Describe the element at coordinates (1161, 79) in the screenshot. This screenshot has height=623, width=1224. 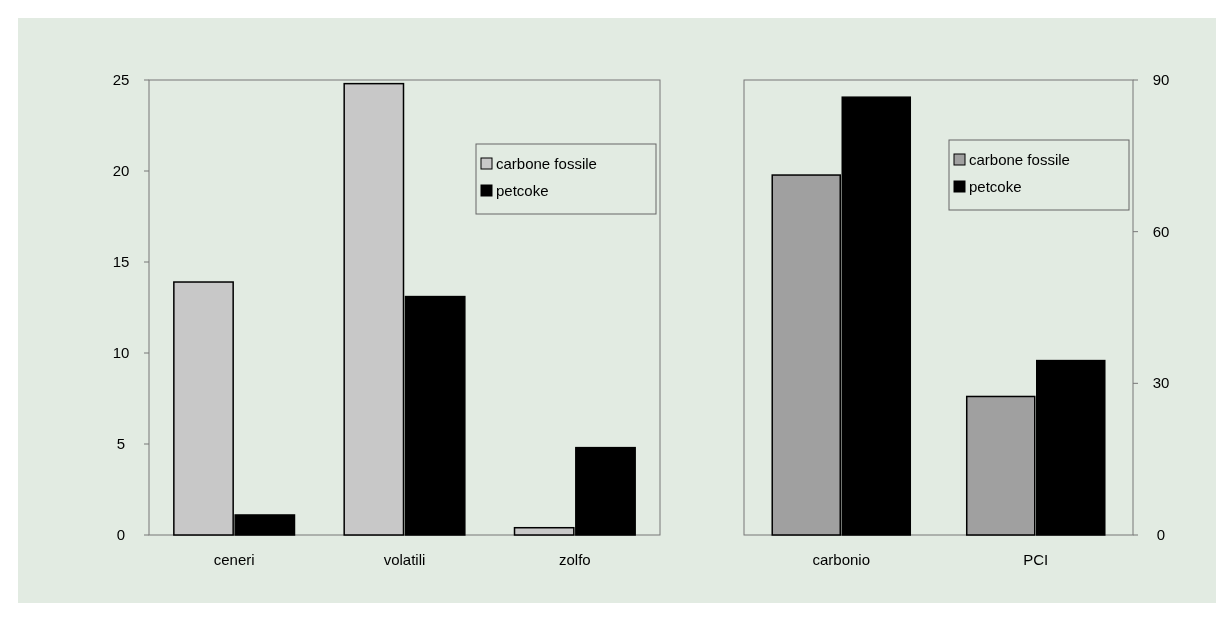
I see `y2-tick-label: 90` at that location.